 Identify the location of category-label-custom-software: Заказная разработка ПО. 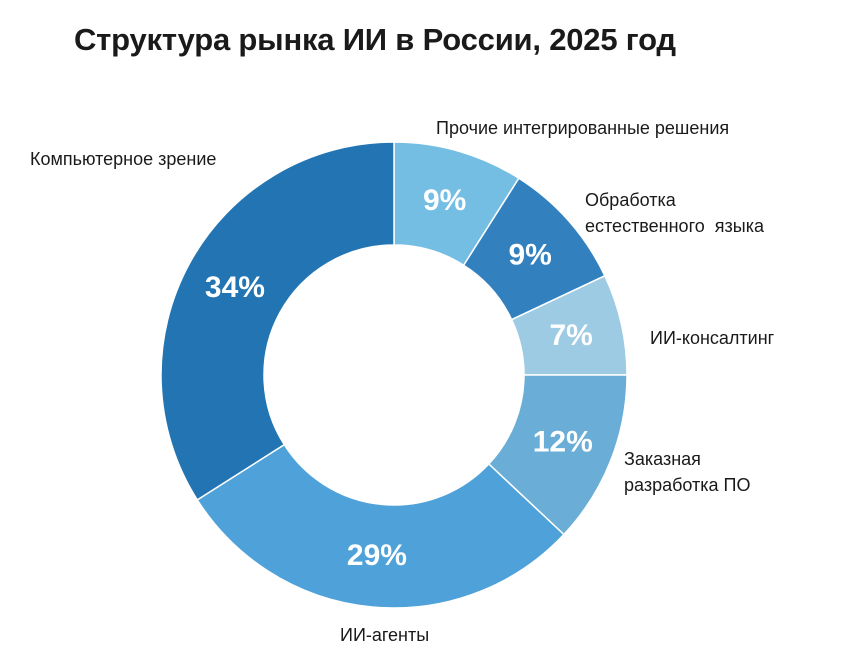
(687, 472).